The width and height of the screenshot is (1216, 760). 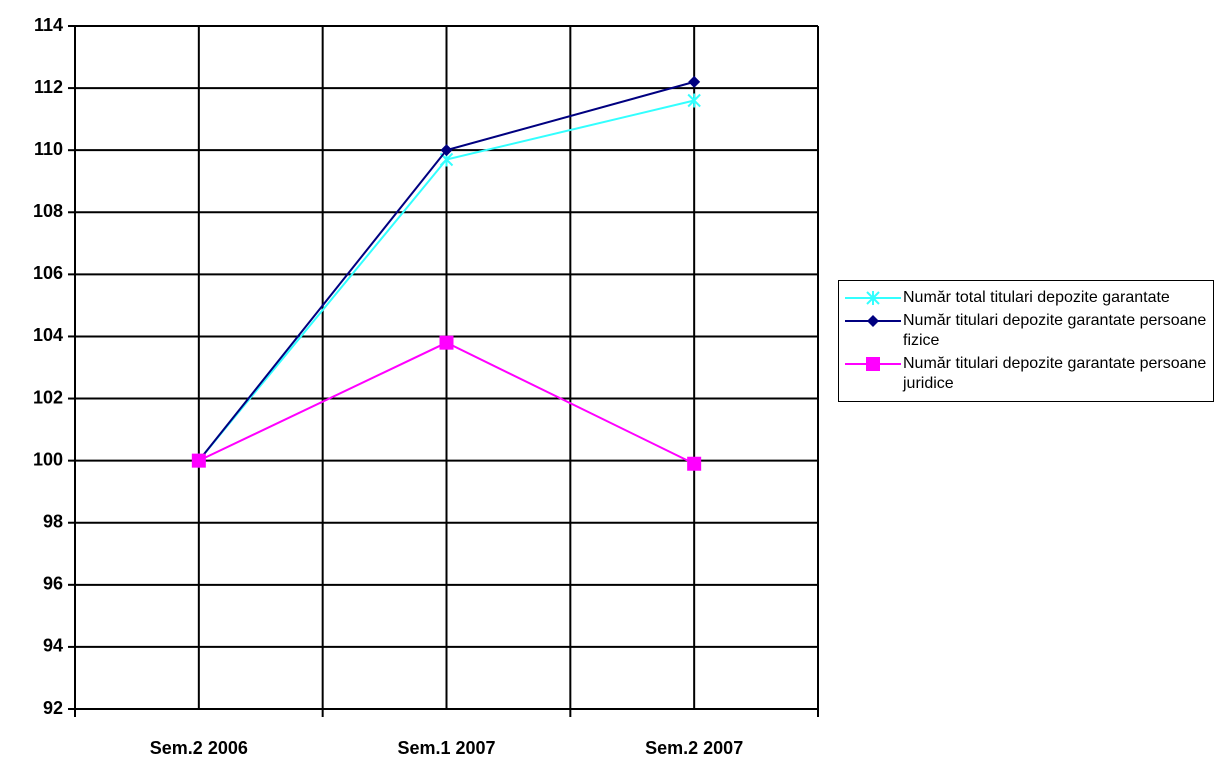 What do you see at coordinates (199, 748) in the screenshot?
I see `x-tick-label: Sem.2 2006` at bounding box center [199, 748].